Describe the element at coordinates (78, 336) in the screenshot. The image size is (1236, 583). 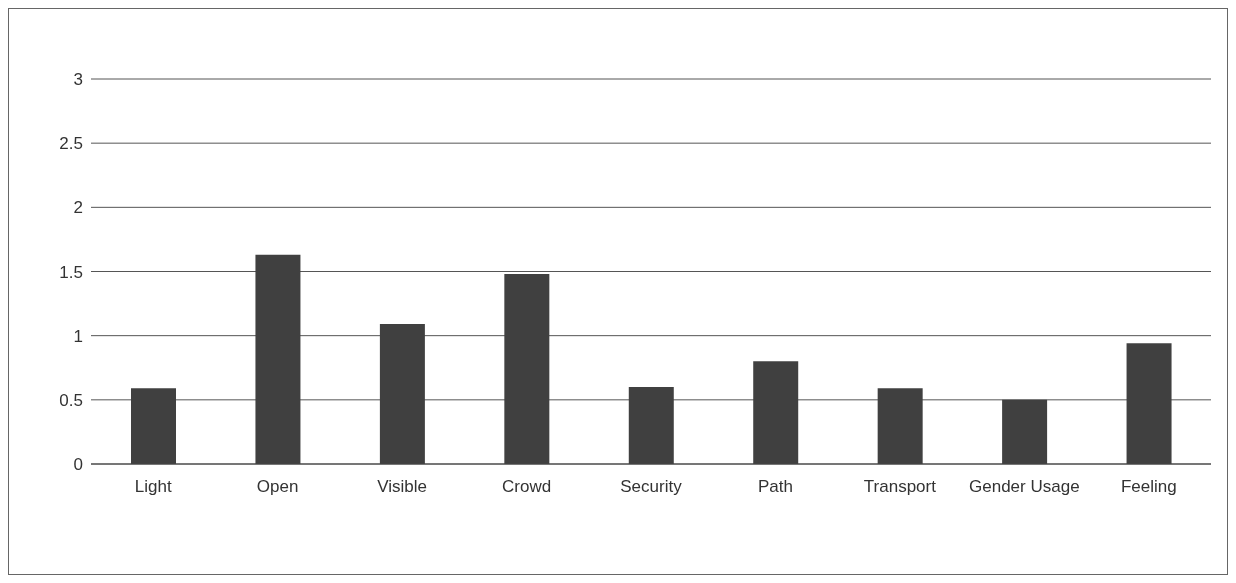
I see `y-tick-label: 1` at that location.